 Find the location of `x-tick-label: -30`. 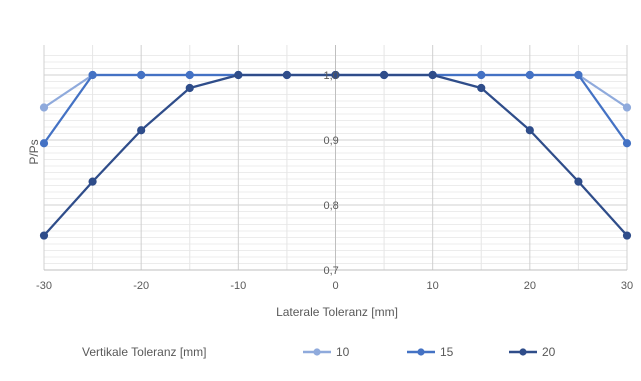

x-tick-label: -30 is located at coordinates (44, 286).